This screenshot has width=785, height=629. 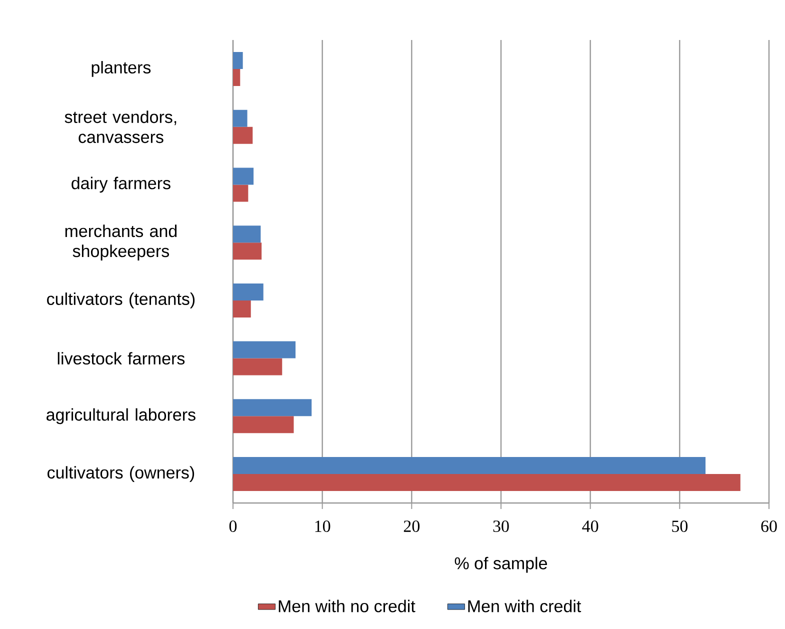 I want to click on legend-label: Men with no credit, so click(x=347, y=606).